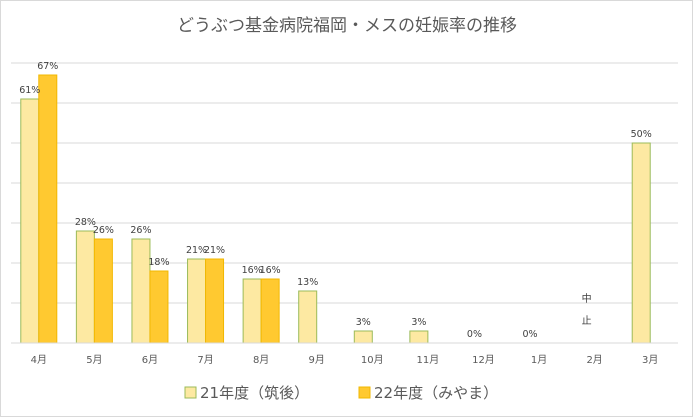  What do you see at coordinates (94, 360) in the screenshot?
I see `x-tick-label: 5月` at bounding box center [94, 360].